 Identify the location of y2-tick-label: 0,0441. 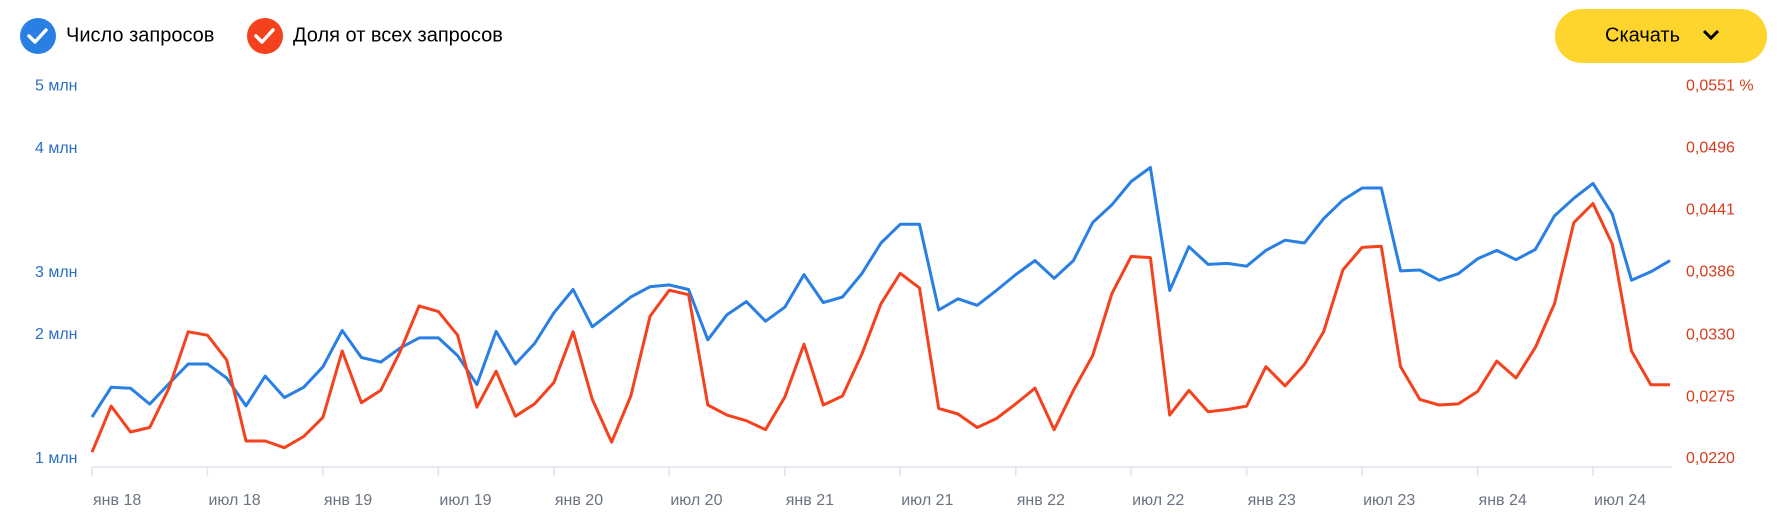
(1710, 210).